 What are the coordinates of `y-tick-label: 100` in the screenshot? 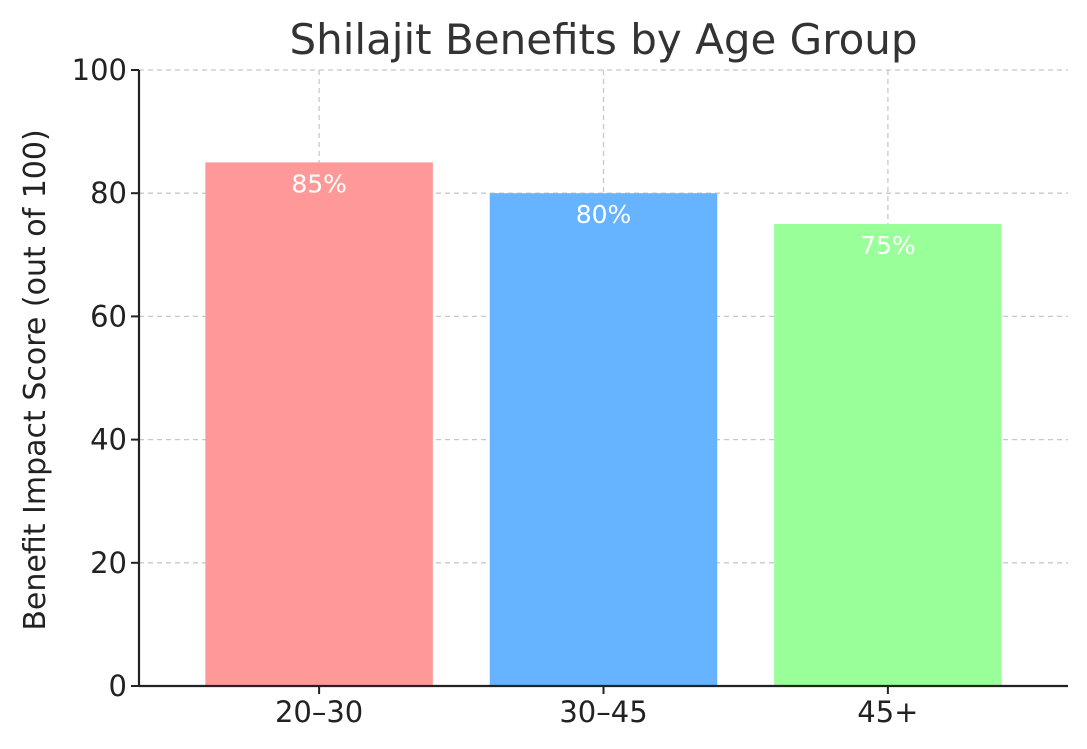 It's located at (99, 70).